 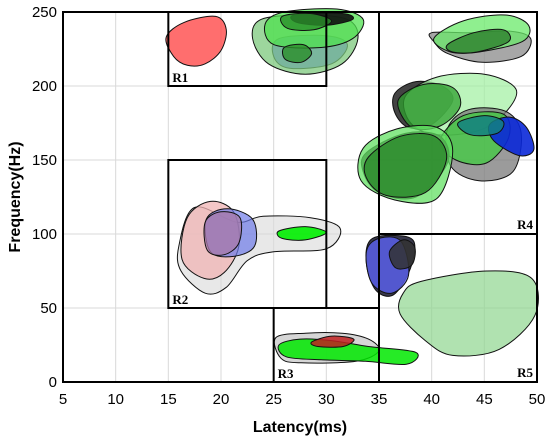 I want to click on x-tick-label: 35, so click(x=379, y=399).